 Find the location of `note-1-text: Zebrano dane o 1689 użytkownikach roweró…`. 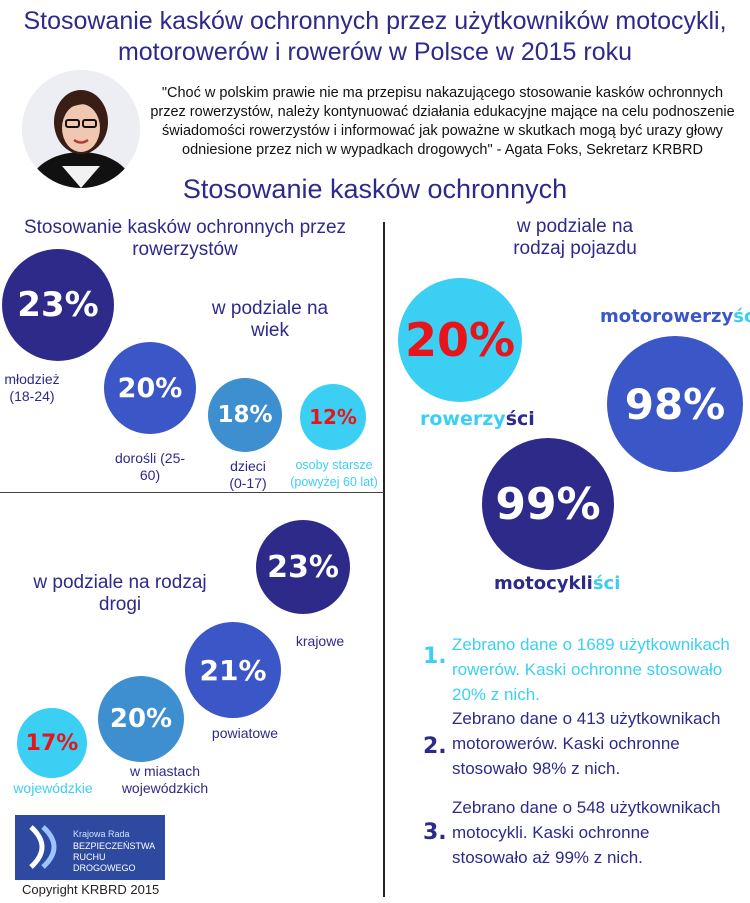

note-1-text: Zebrano dane o 1689 użytkownikach roweró… is located at coordinates (591, 669).